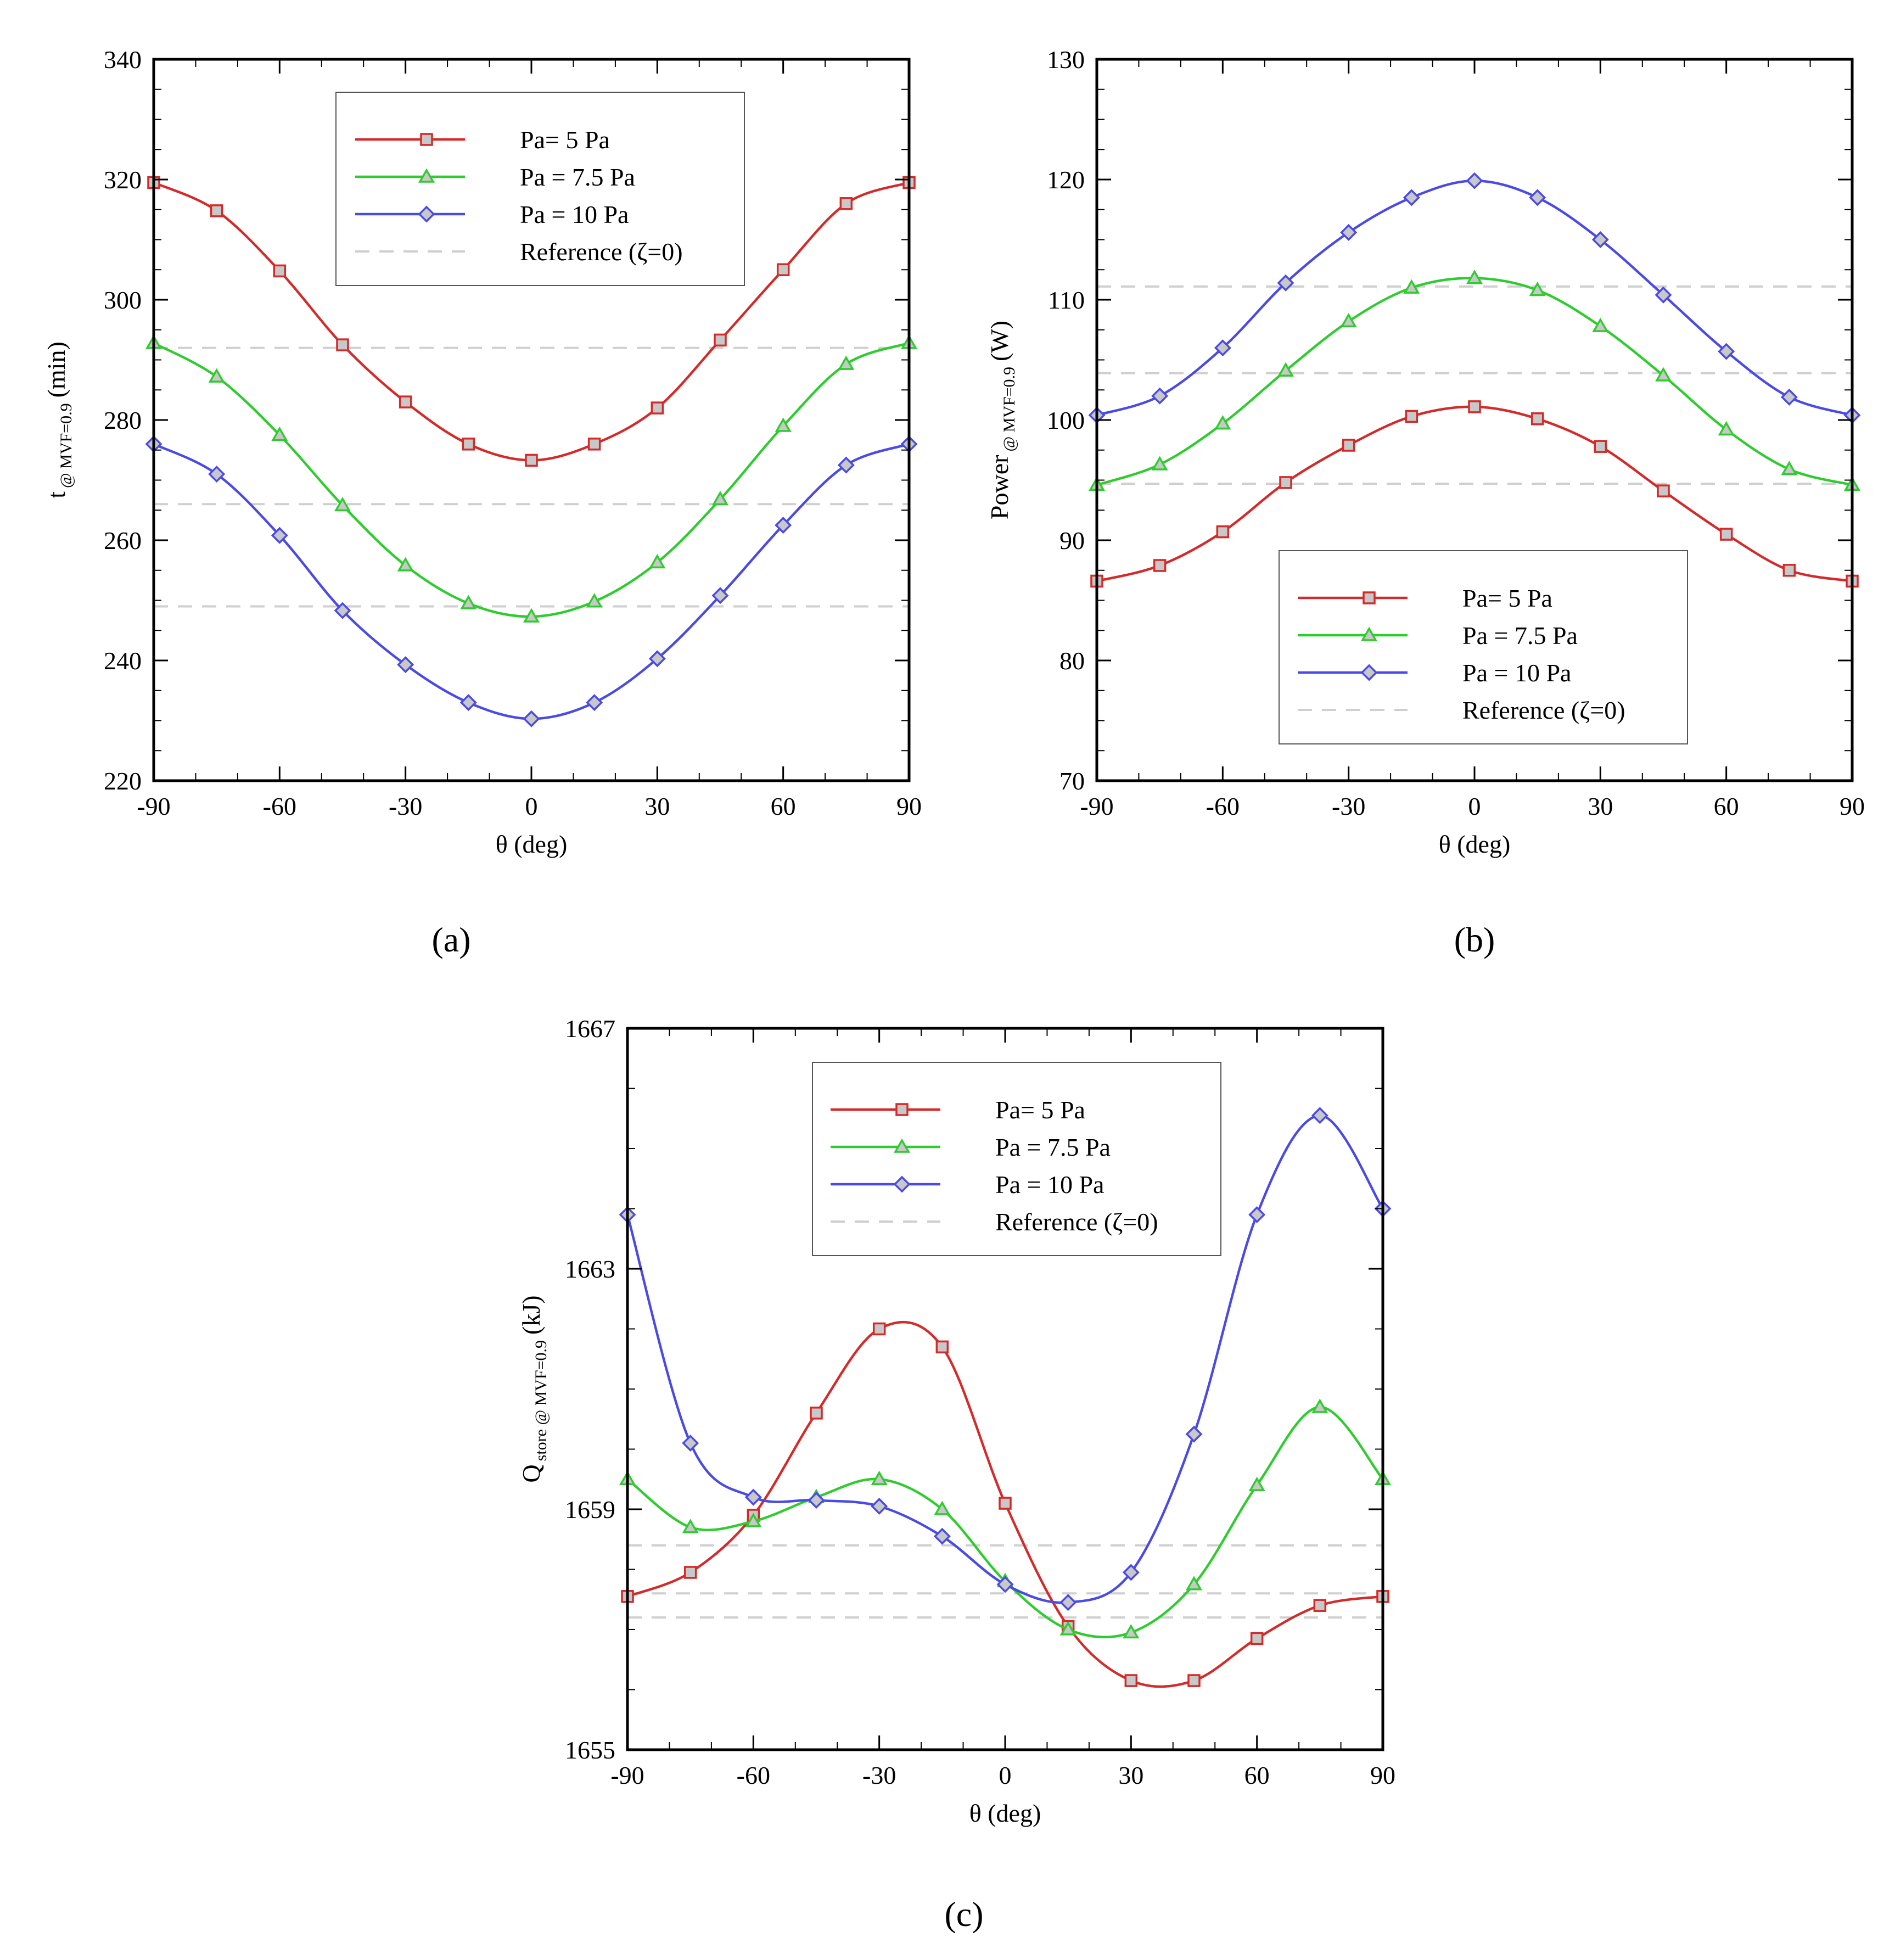 This screenshot has height=1960, width=1895. What do you see at coordinates (784, 806) in the screenshot?
I see `plot-a-xtick-label-5: 60` at bounding box center [784, 806].